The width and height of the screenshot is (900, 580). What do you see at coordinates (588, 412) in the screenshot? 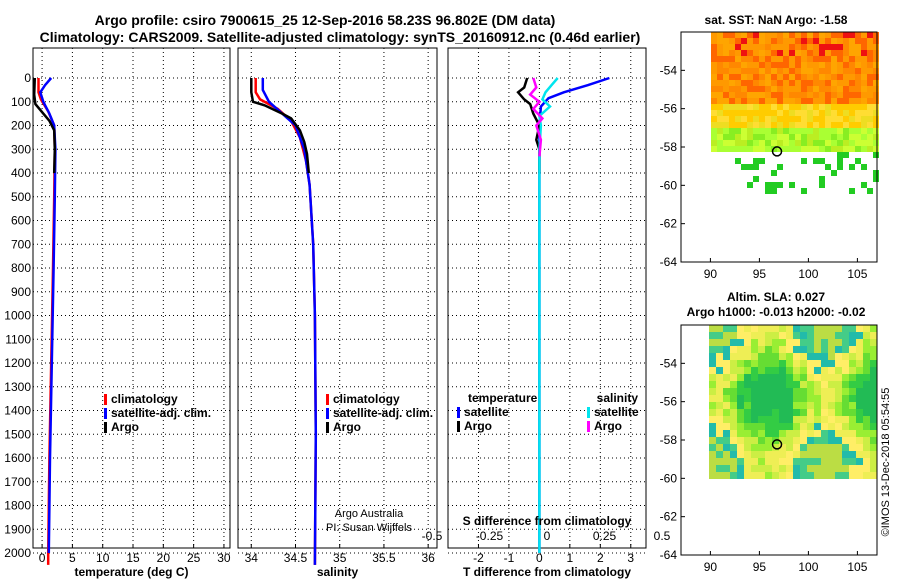
I see `legend-swatch` at bounding box center [588, 412].